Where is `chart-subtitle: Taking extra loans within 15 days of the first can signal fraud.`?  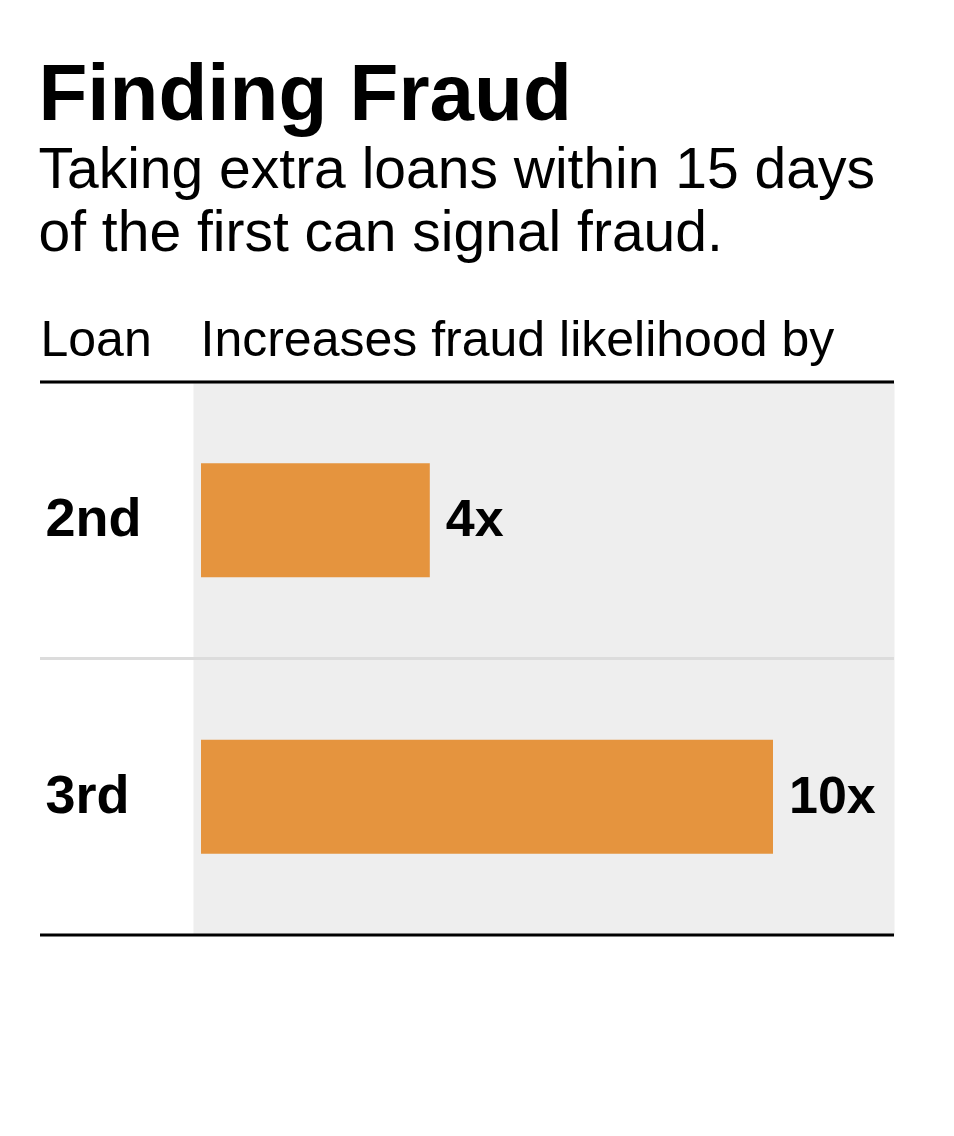 chart-subtitle: Taking extra loans within 15 days of the first can signal fraud. is located at coordinates (456, 199).